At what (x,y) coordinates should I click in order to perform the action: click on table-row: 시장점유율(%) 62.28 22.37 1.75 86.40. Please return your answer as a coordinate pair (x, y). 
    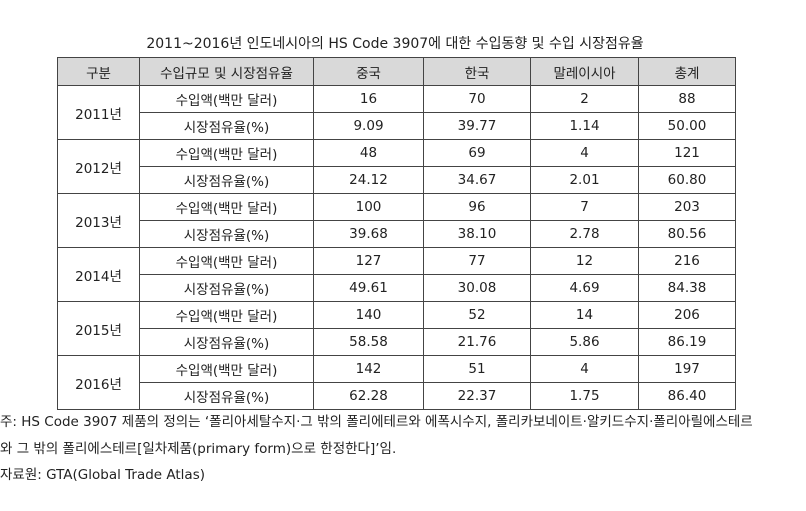
    Looking at the image, I should click on (397, 396).